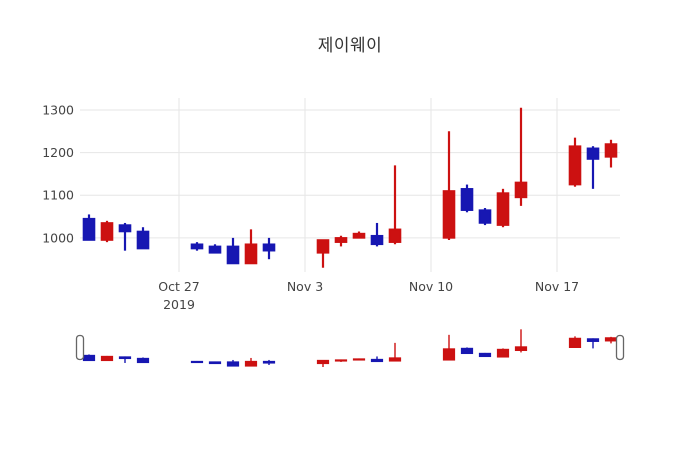 Image resolution: width=700 pixels, height=450 pixels. I want to click on y-tick-label: 1200, so click(58, 152).